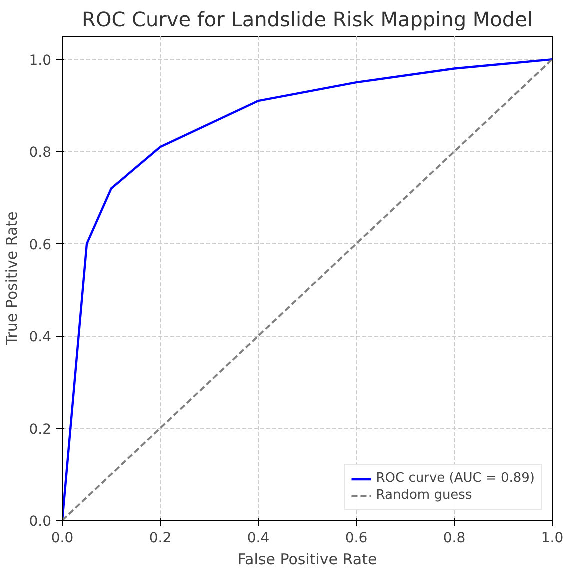 This screenshot has height=571, width=574. What do you see at coordinates (356, 538) in the screenshot?
I see `x-tick-label: 0.6` at bounding box center [356, 538].